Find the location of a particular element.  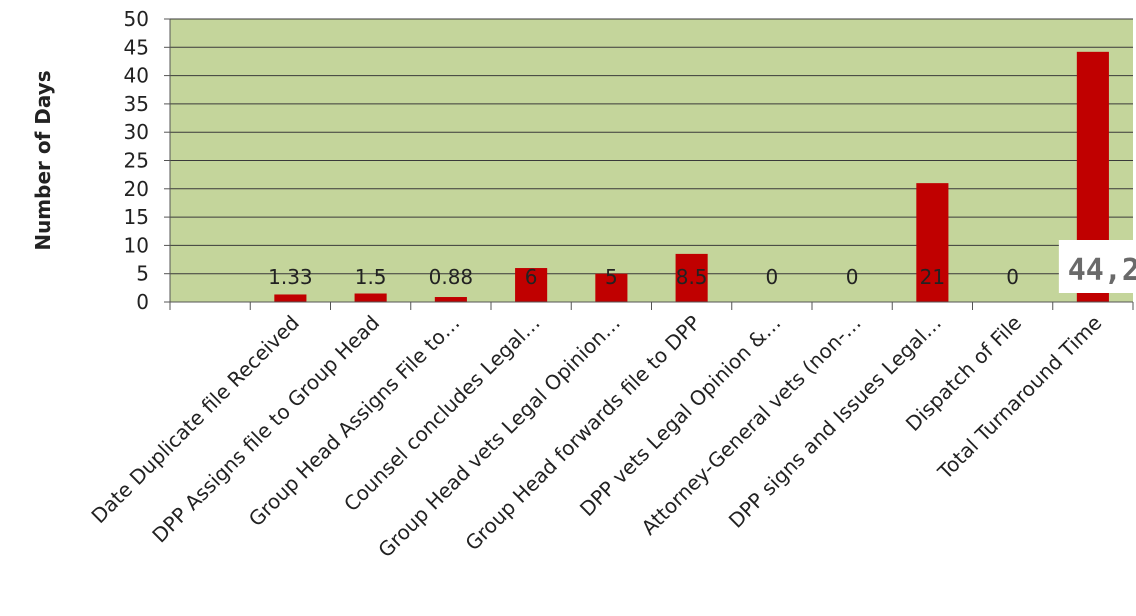

data-label: 21 is located at coordinates (932, 277).